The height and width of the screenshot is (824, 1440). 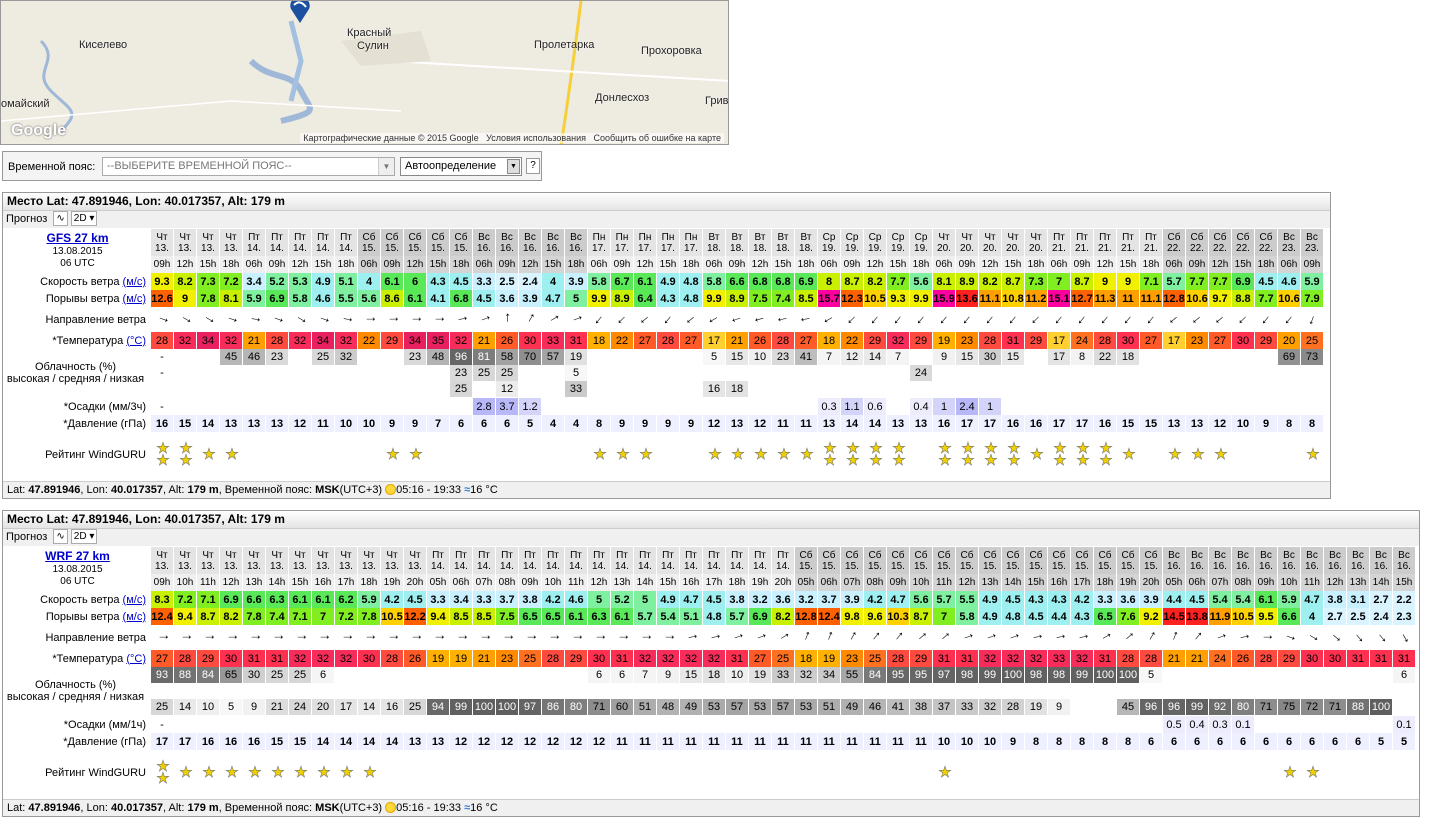 I want to click on day-date: 15., so click(x=1013, y=566).